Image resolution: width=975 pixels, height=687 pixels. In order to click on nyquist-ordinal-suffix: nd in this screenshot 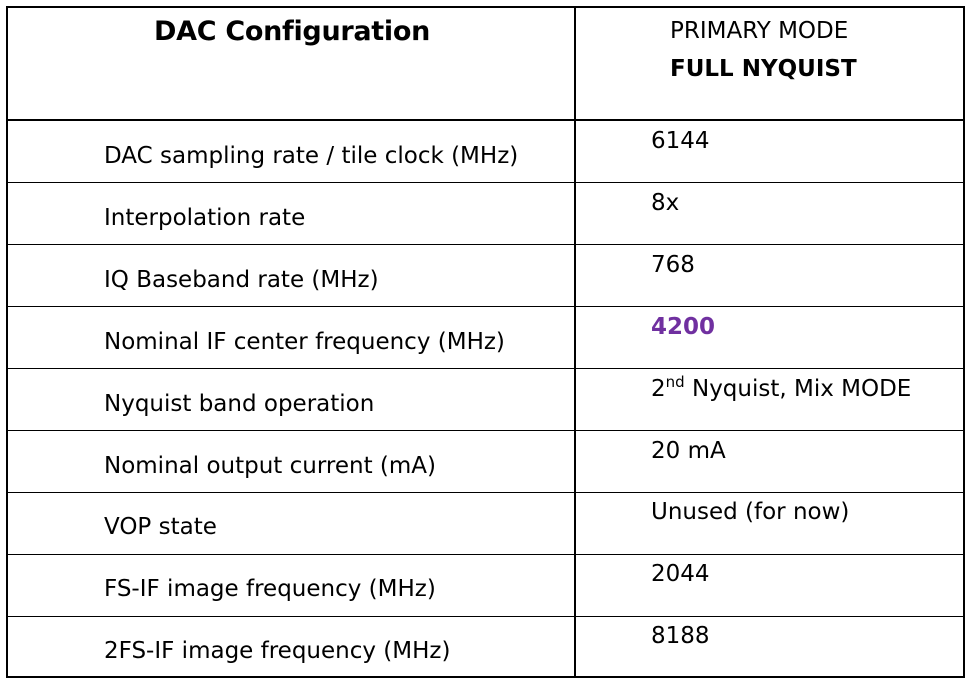, I will do `click(675, 382)`.